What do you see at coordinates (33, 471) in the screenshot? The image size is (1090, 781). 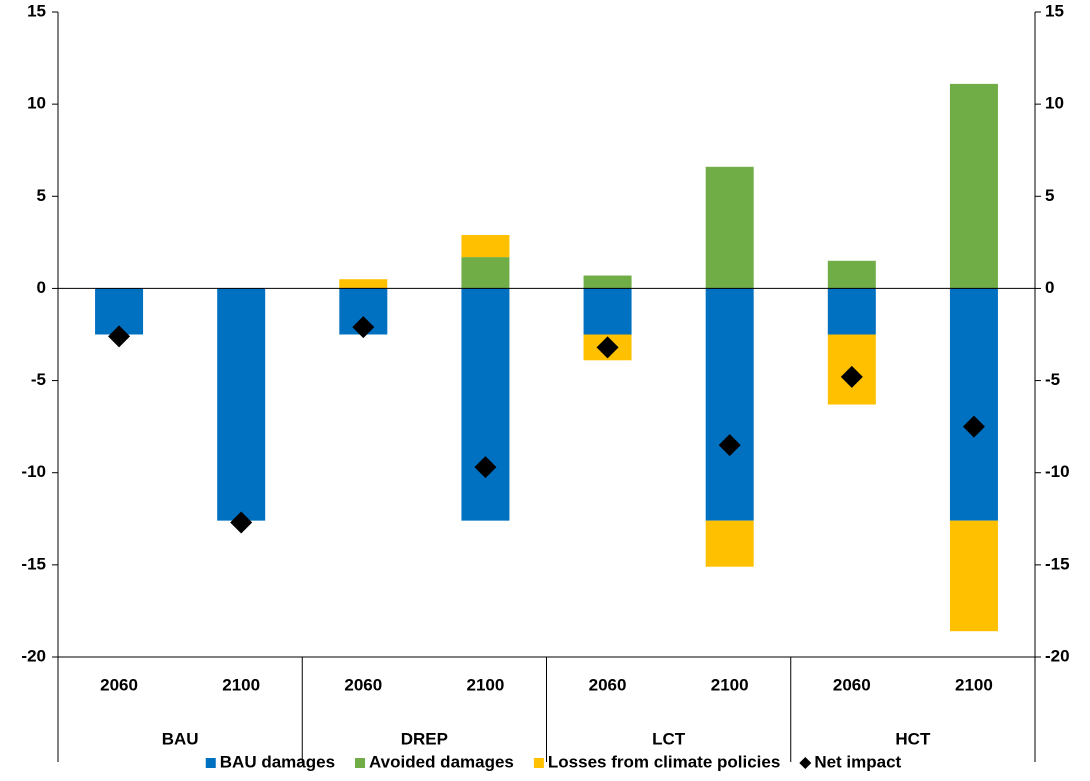 I see `y-tick-label: -10` at bounding box center [33, 471].